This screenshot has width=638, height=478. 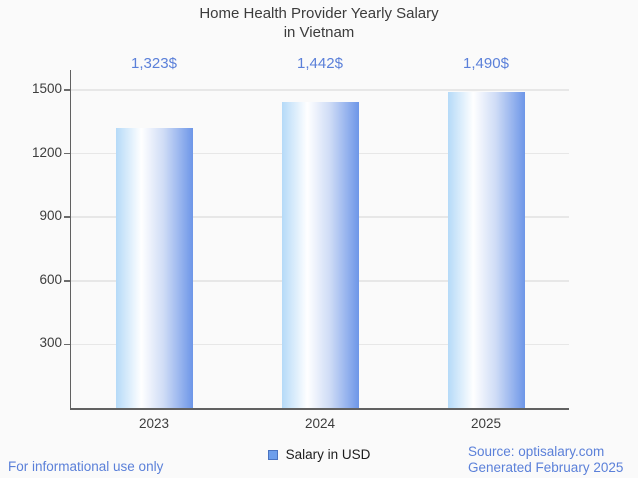 What do you see at coordinates (154, 63) in the screenshot?
I see `bar-value-label: 1,323$` at bounding box center [154, 63].